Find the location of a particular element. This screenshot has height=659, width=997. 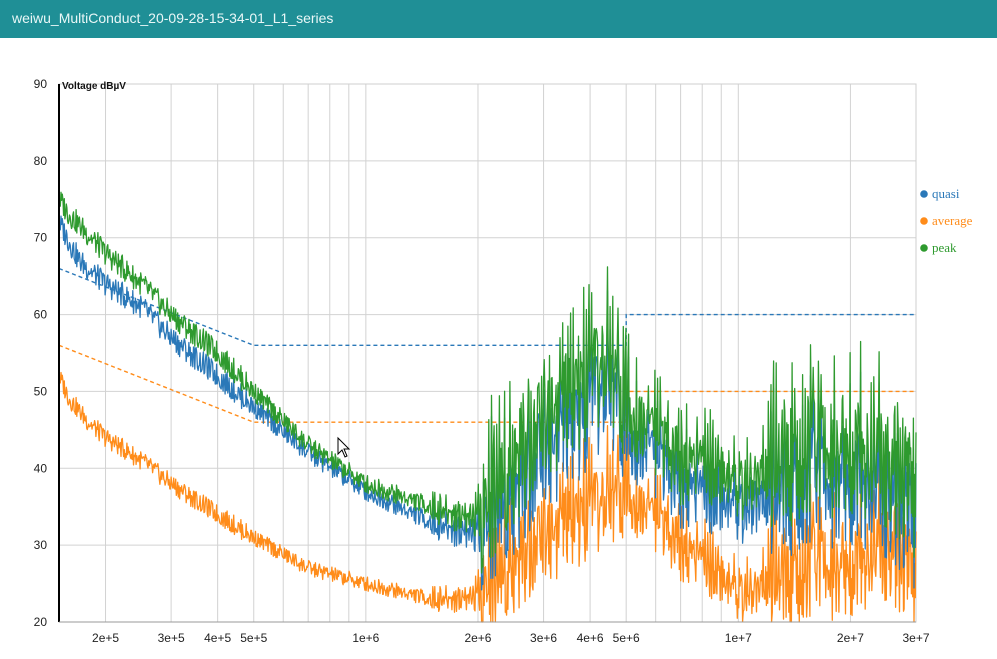

chart-legend: quasi average peak is located at coordinates (946, 220).